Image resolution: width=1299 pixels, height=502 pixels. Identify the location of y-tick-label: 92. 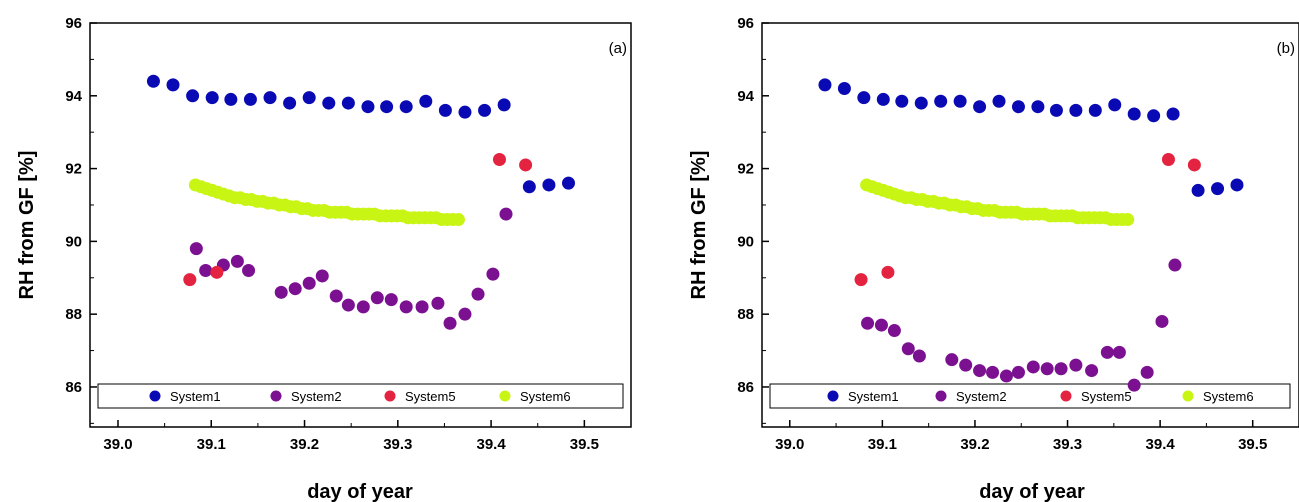
(73, 169).